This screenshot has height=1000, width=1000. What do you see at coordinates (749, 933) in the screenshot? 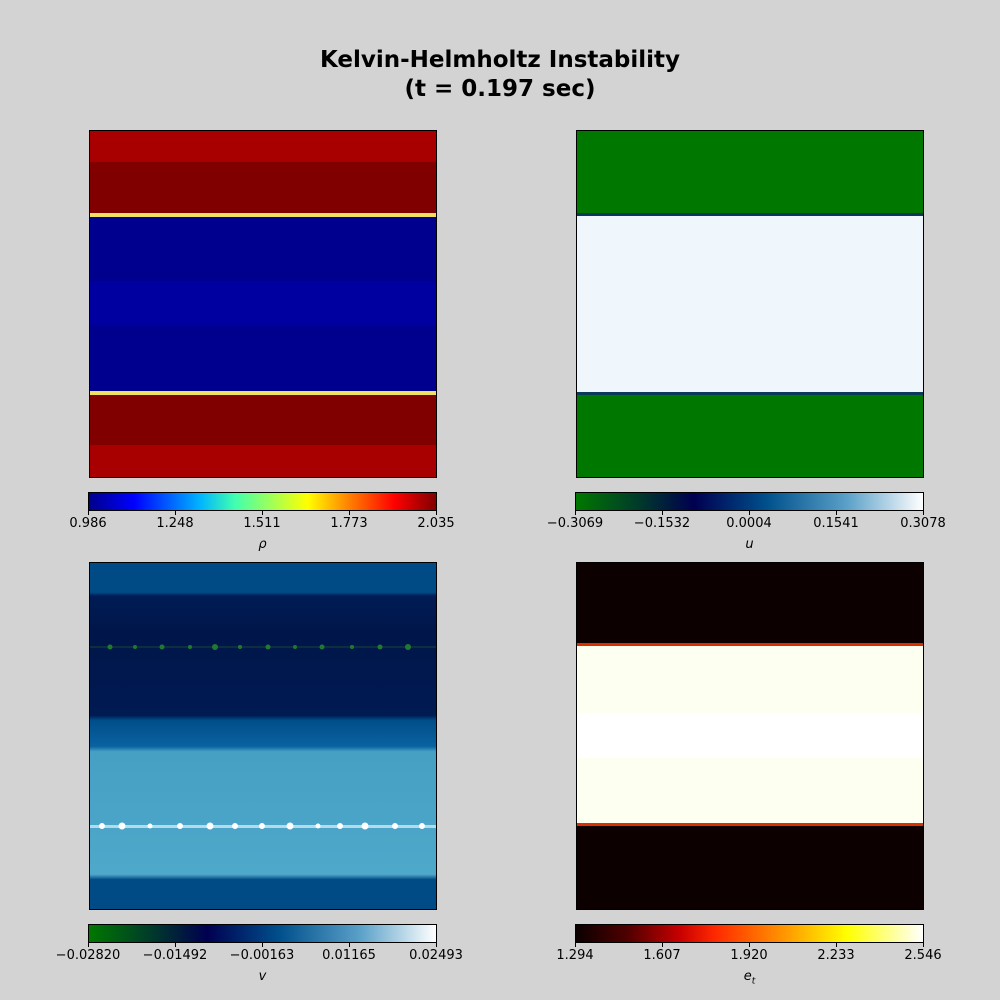
I see `energy-colorbar` at bounding box center [749, 933].